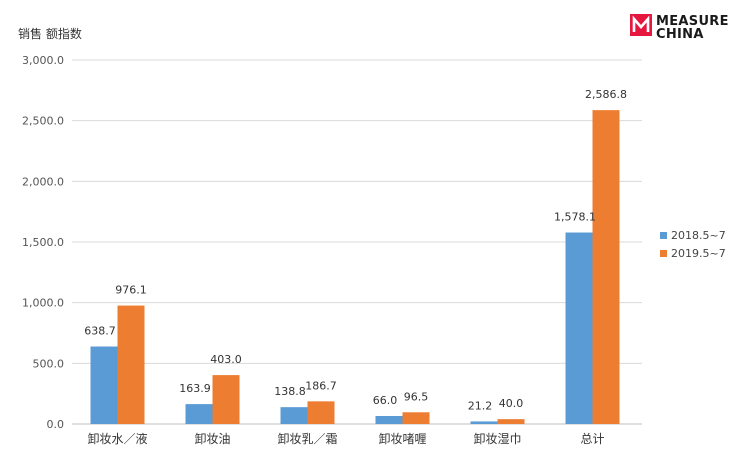 The height and width of the screenshot is (455, 747). What do you see at coordinates (592, 439) in the screenshot?
I see `category-label: 总计` at bounding box center [592, 439].